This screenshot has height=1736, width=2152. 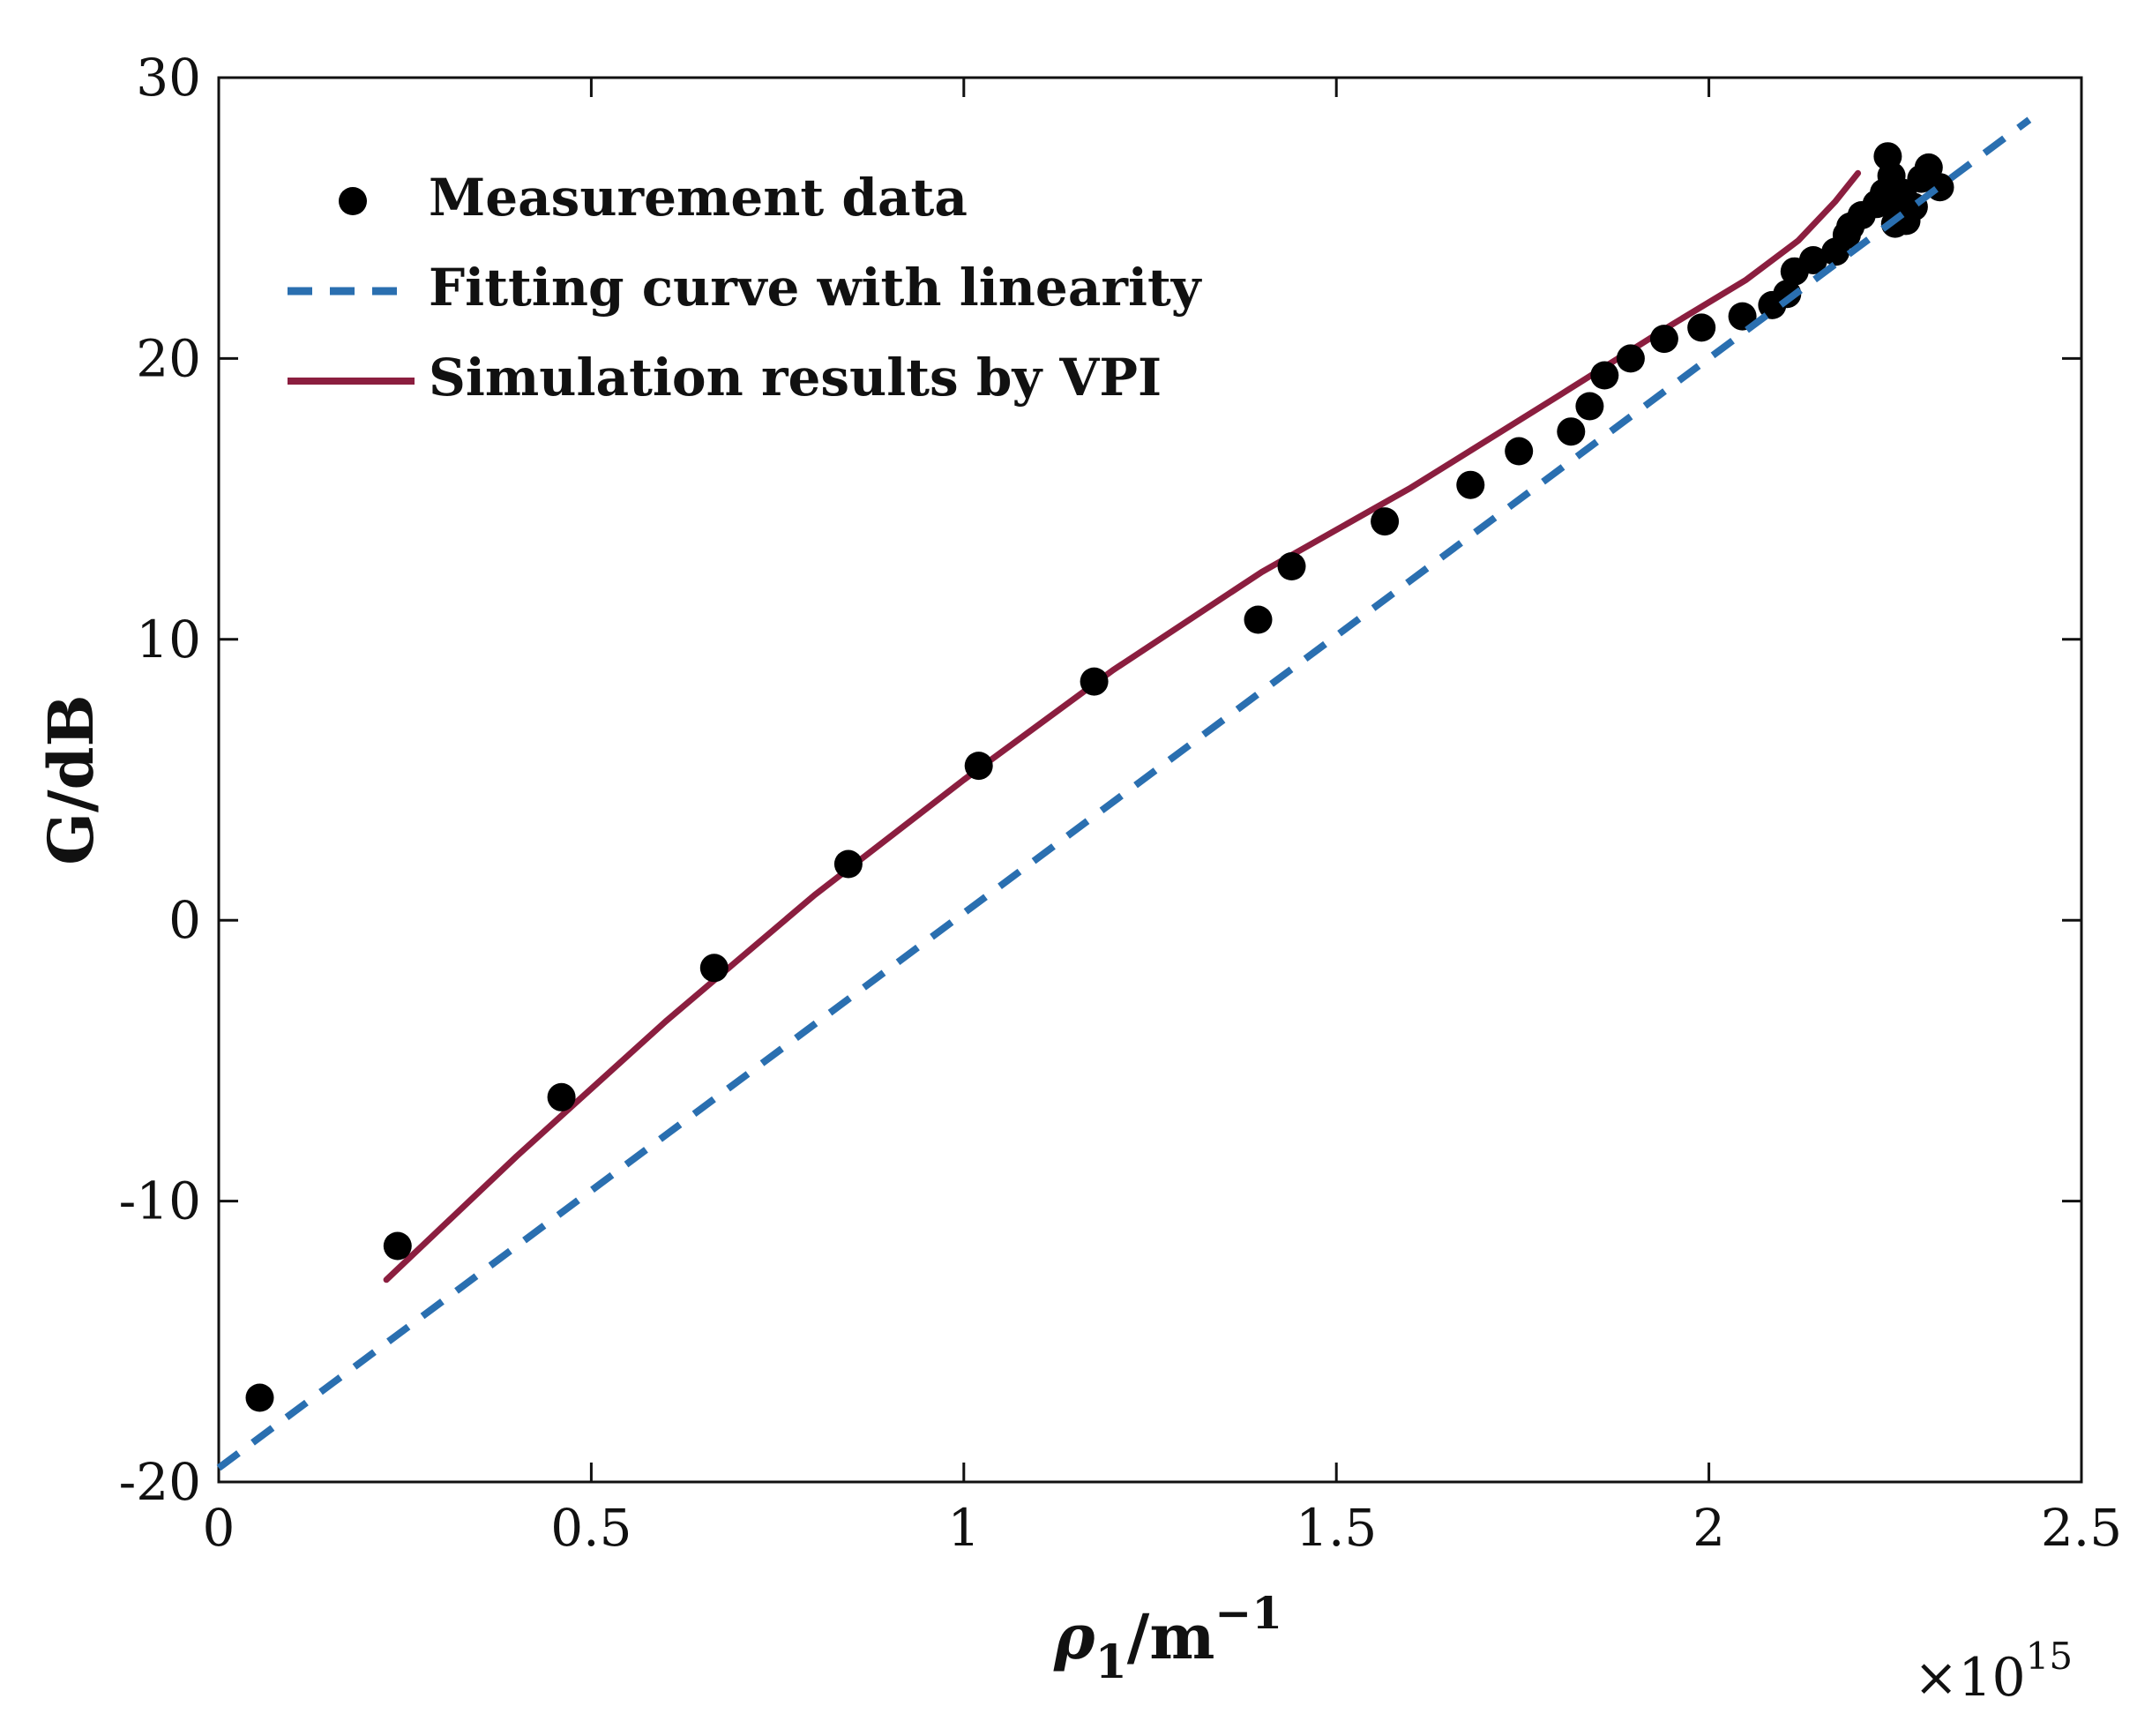 I want to click on legend-marker-measurement, so click(x=353, y=201).